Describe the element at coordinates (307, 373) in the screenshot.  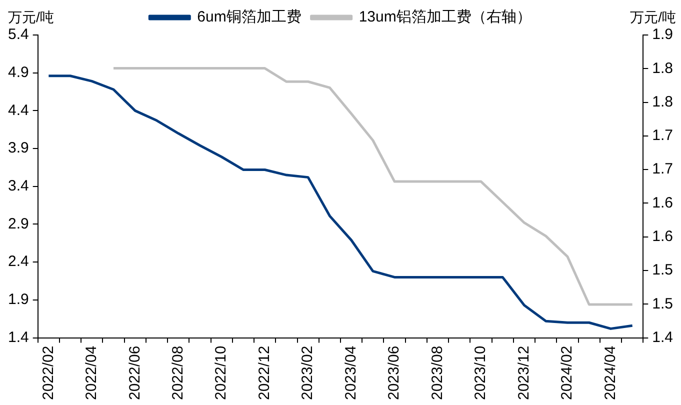
I see `x-tick-label: 2023/02` at that location.